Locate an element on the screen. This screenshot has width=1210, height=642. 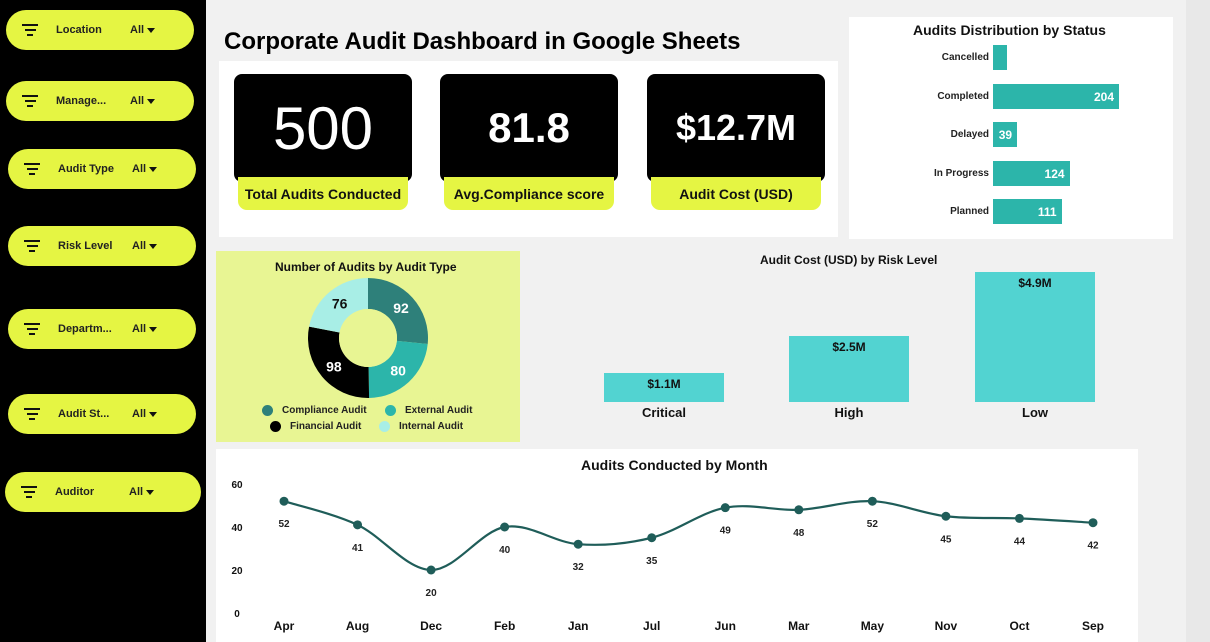
filter-department: Departm... All is located at coordinates (102, 329).